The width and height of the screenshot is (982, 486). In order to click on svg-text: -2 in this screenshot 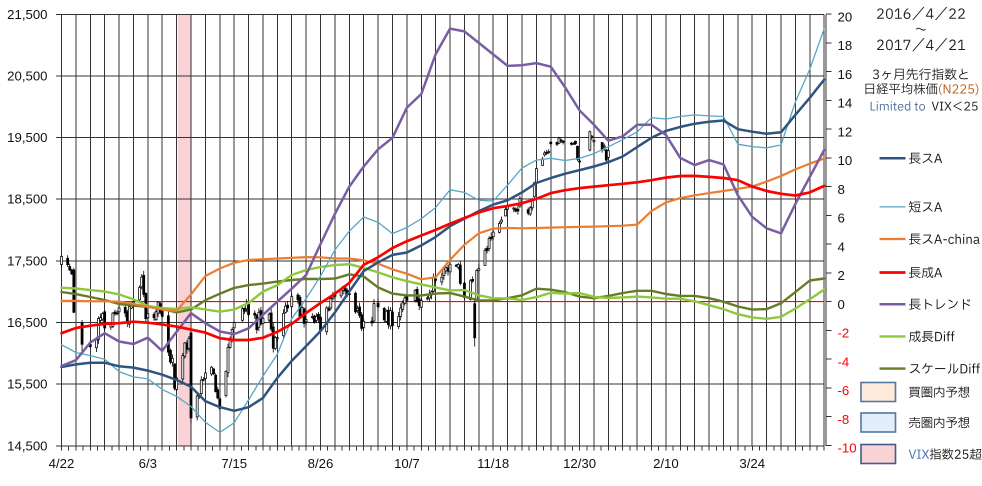, I will do `click(844, 333)`.